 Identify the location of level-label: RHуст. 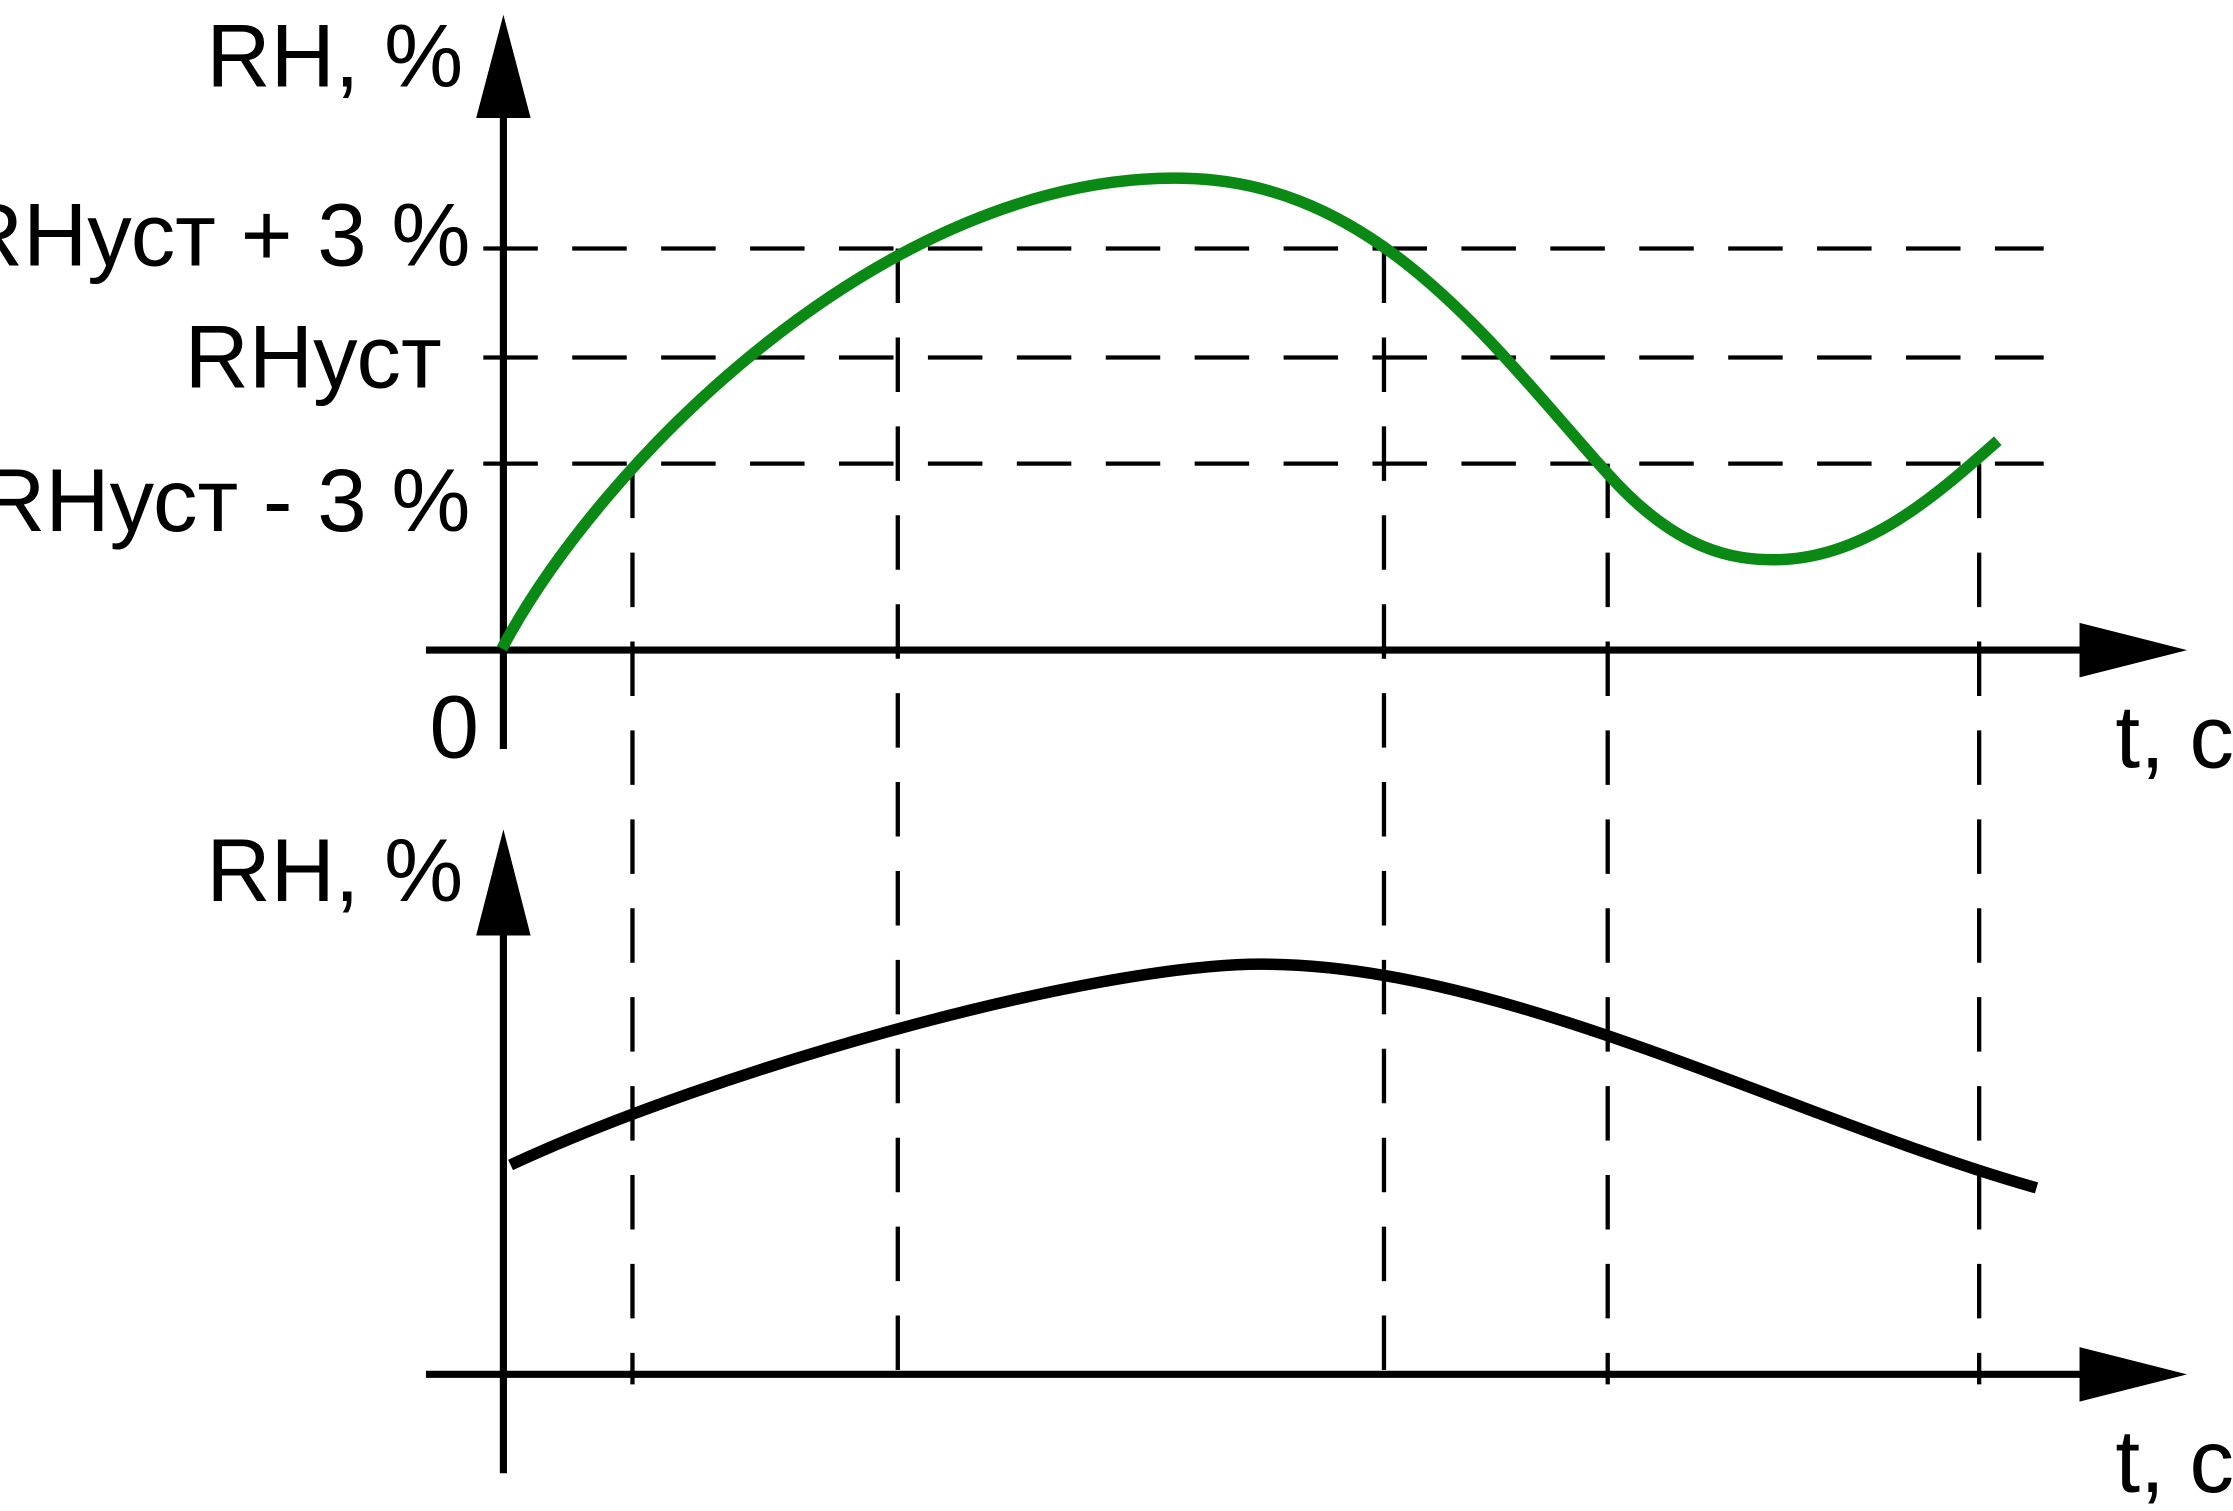
(313, 357).